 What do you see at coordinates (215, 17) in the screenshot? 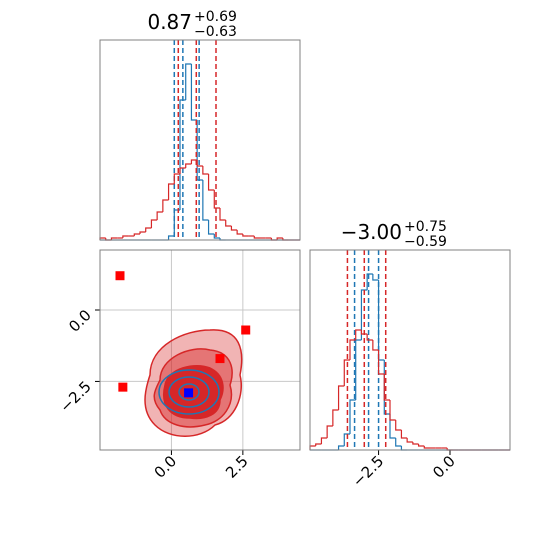
I see `title-upper: +0.69` at bounding box center [215, 17].